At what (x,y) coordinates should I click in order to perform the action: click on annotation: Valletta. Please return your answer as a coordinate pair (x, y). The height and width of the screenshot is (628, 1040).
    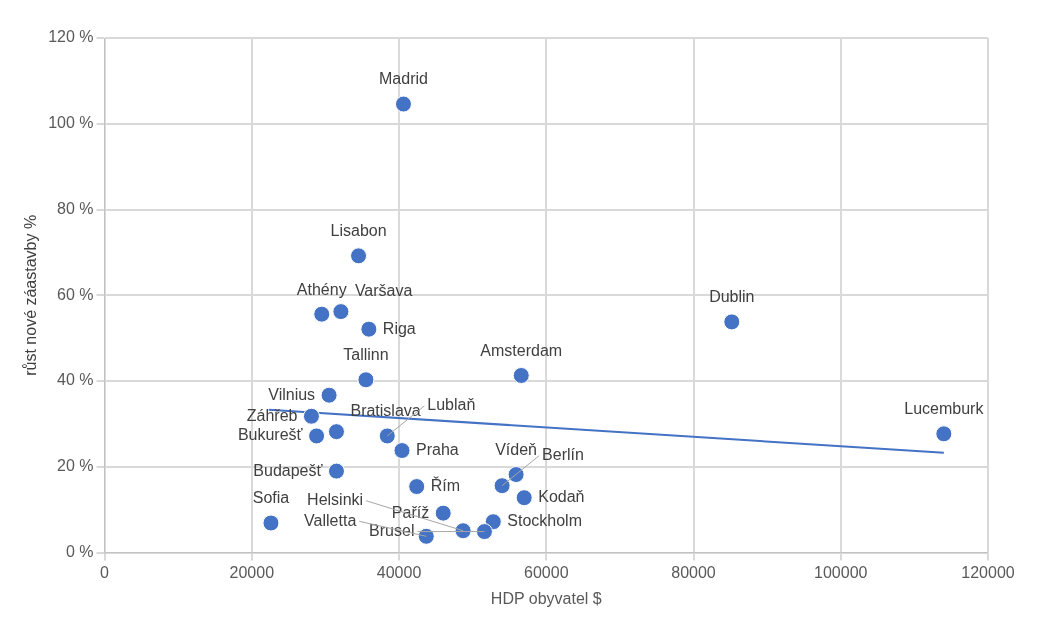
    Looking at the image, I should click on (330, 520).